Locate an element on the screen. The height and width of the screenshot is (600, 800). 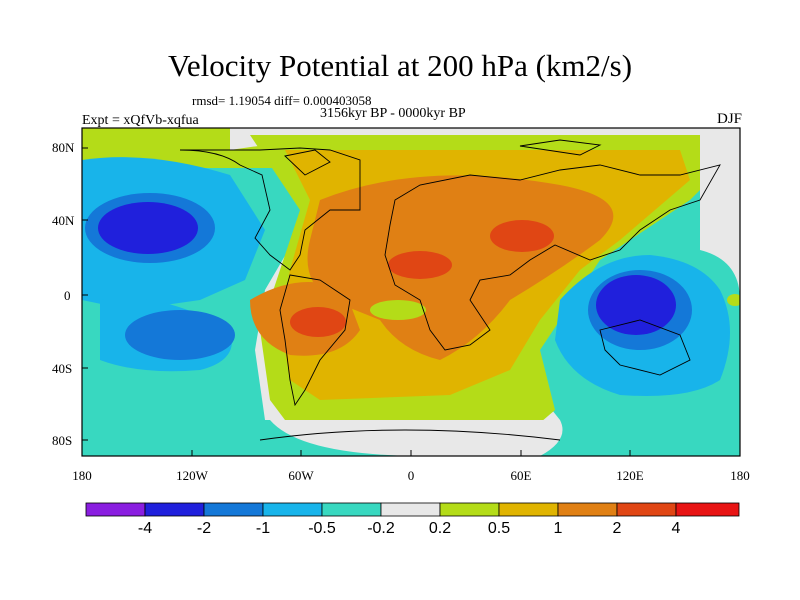
colorbar-label: -4 is located at coordinates (145, 528).